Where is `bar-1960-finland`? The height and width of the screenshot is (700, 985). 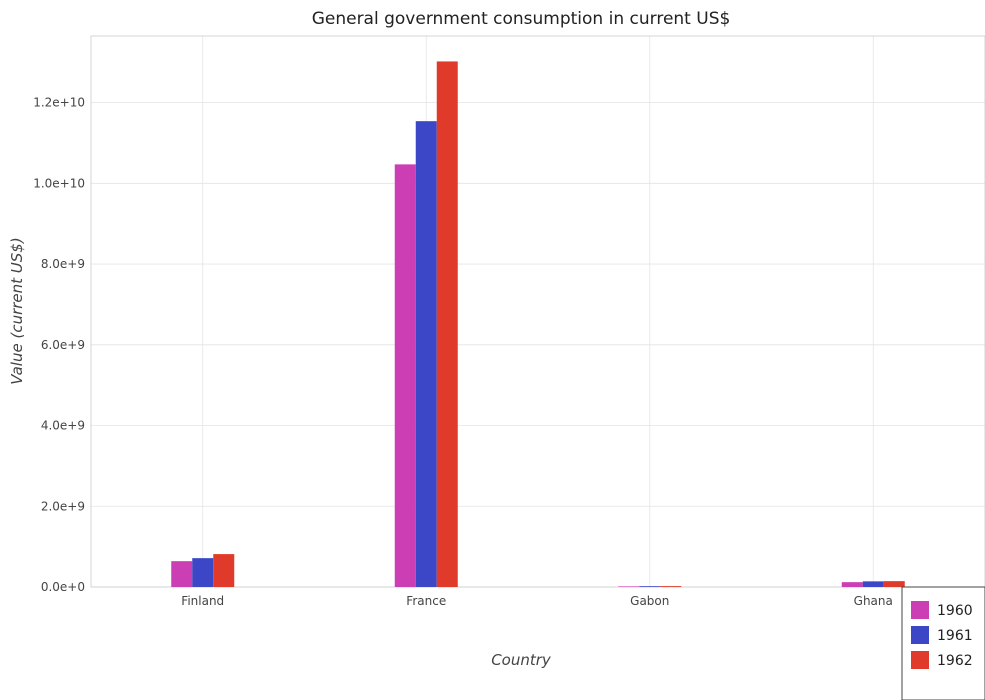
bar-1960-finland is located at coordinates (182, 574).